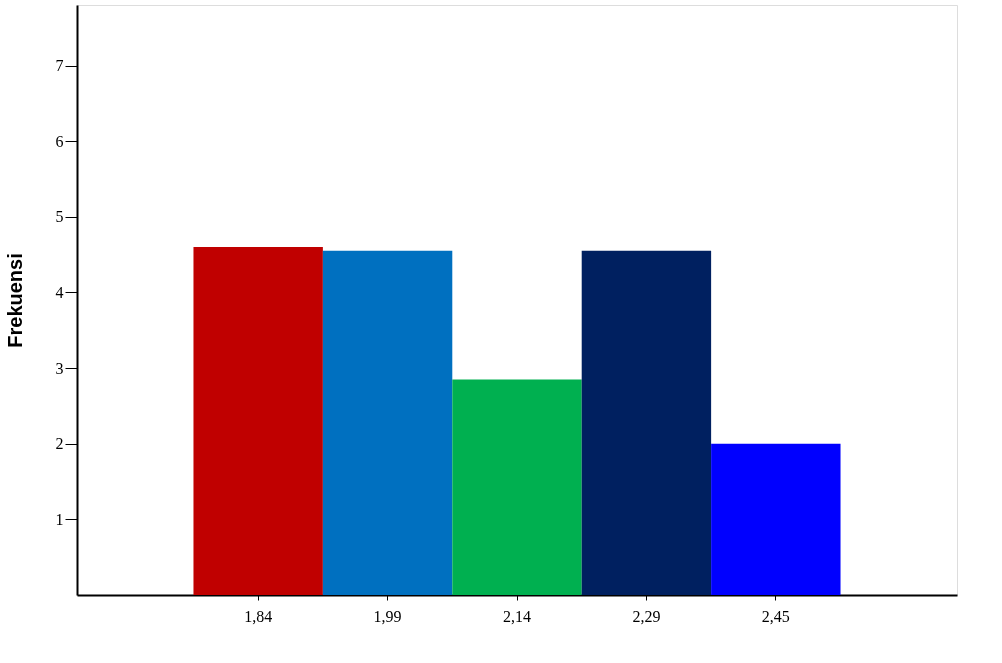  Describe the element at coordinates (59, 368) in the screenshot. I see `y-tick-label: 3` at that location.